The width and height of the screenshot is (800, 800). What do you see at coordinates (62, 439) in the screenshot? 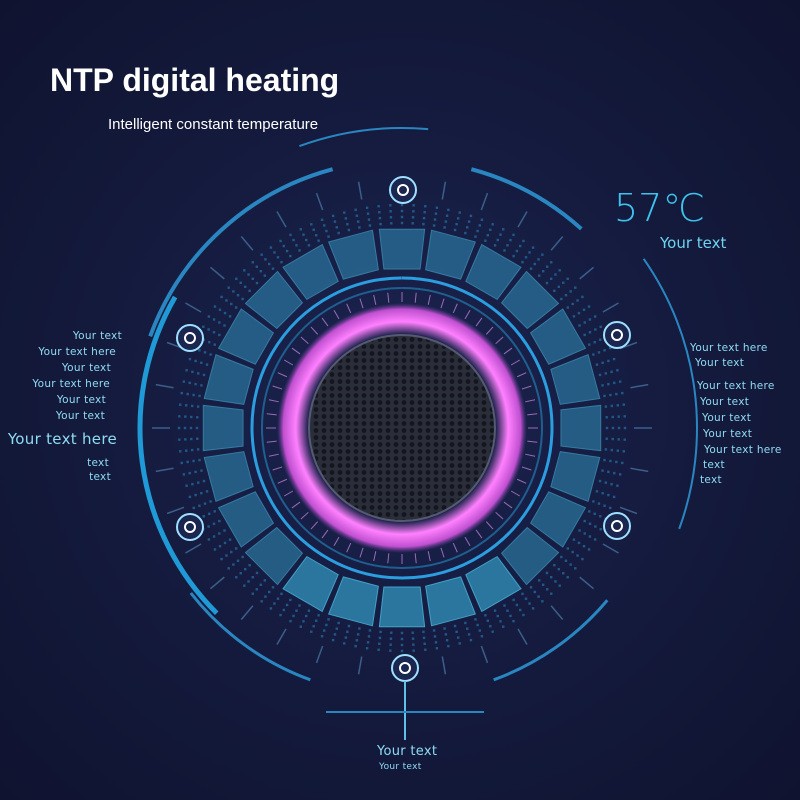
I see `left-label-large: Your text here` at bounding box center [62, 439].